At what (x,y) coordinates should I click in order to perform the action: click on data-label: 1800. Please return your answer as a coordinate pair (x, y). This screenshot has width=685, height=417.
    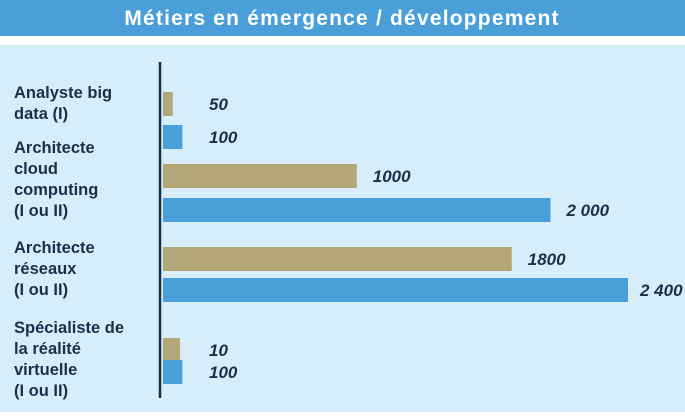
    Looking at the image, I should click on (547, 259).